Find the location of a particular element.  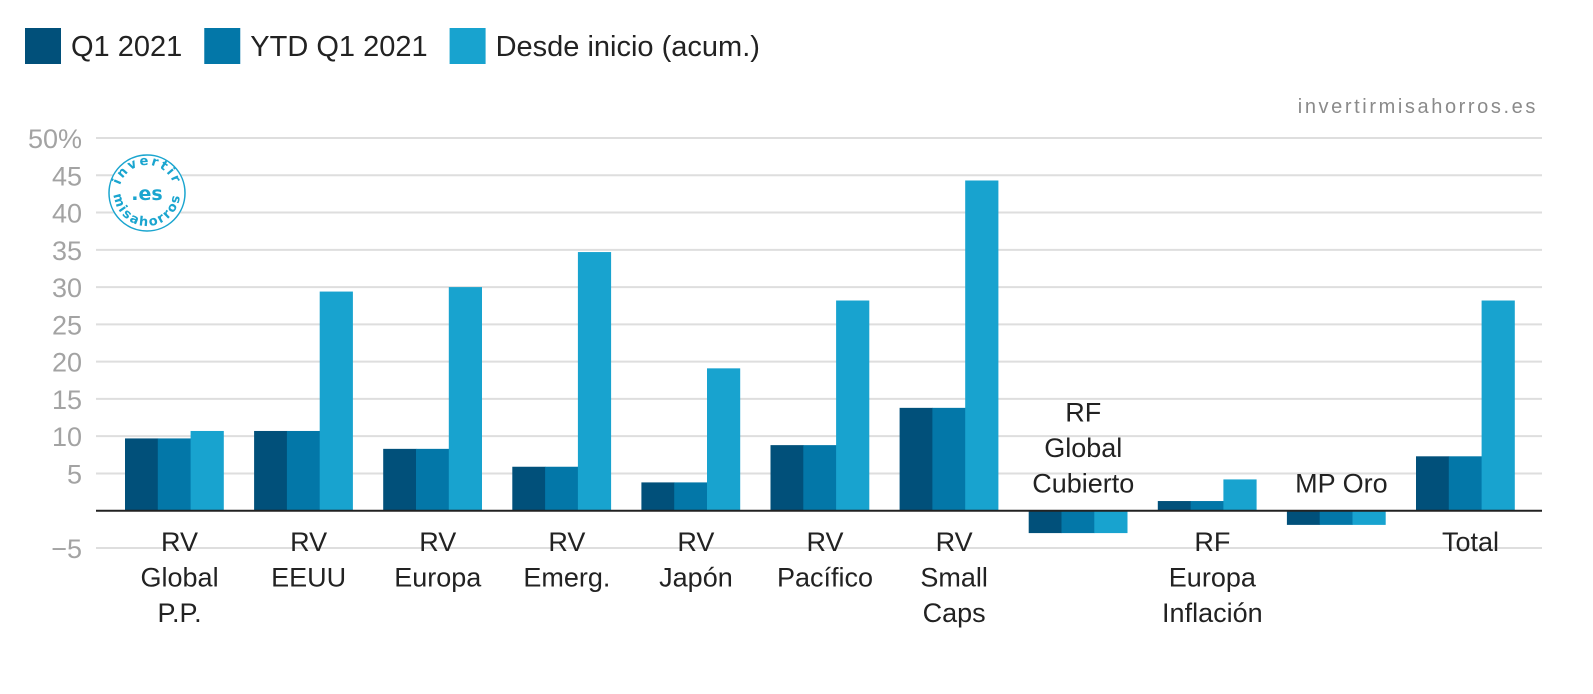

logo-ring is located at coordinates (147, 193).